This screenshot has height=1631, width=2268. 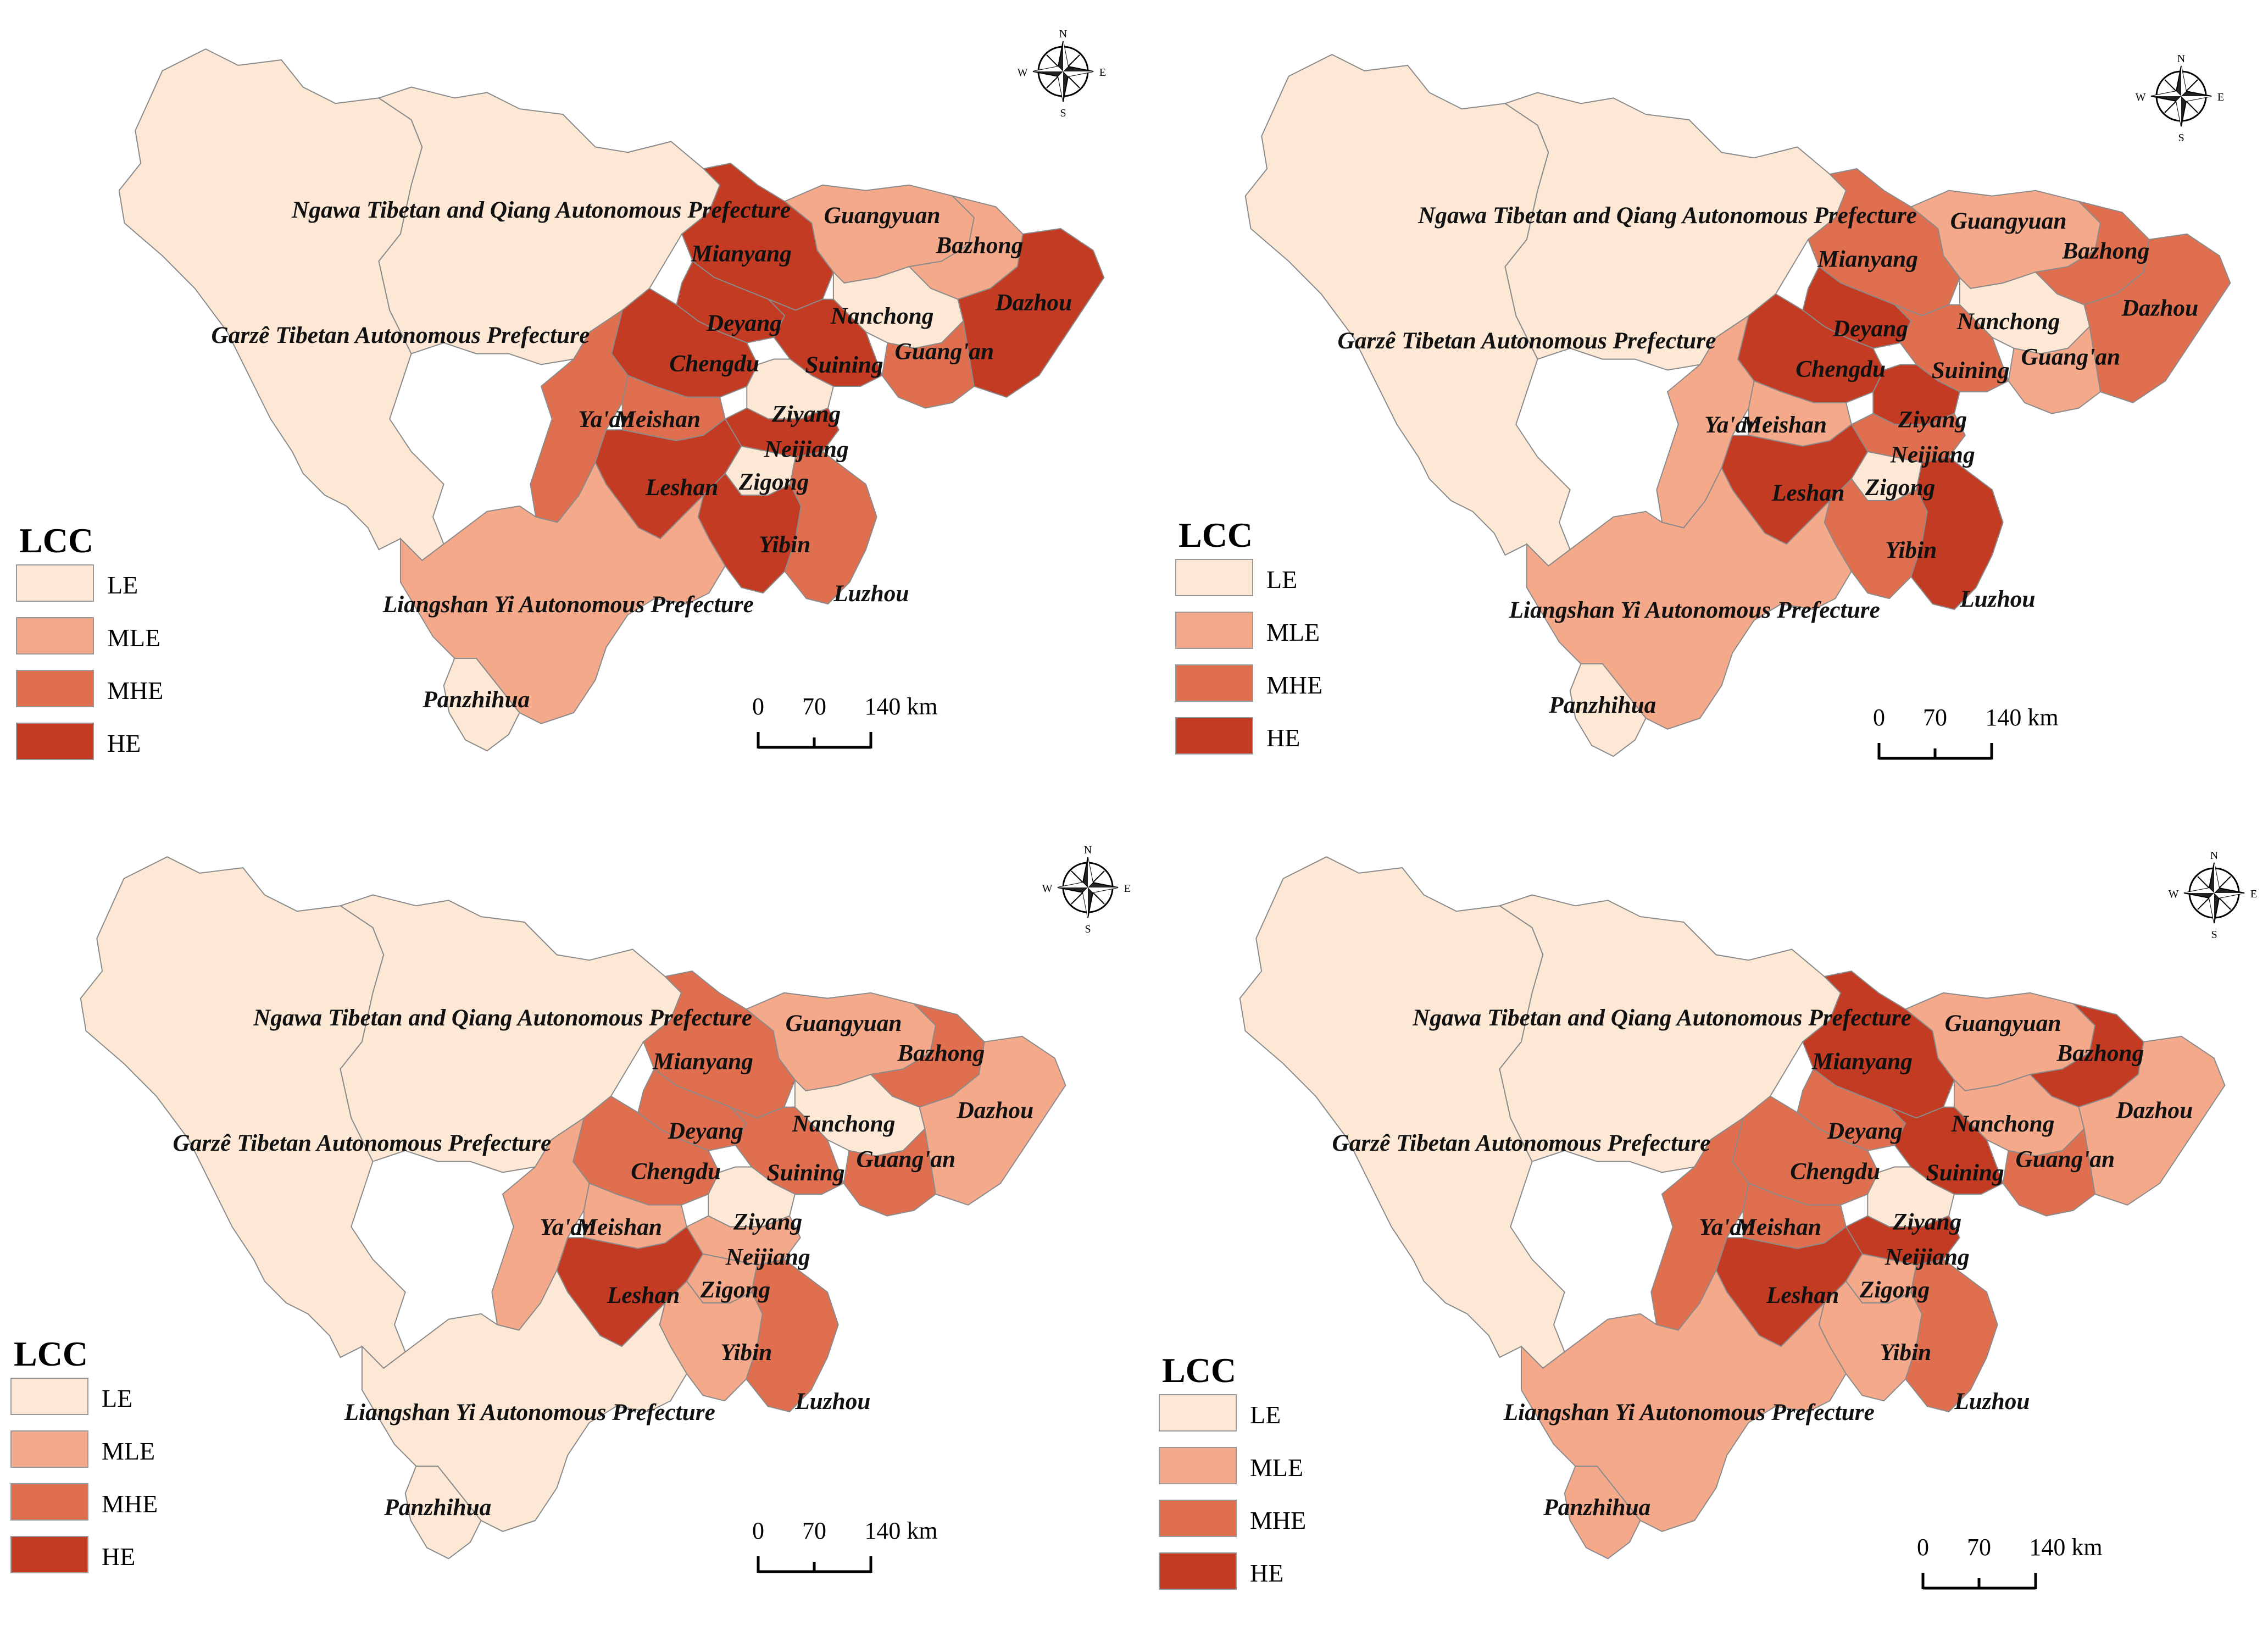 I want to click on region-dazhou, so click(x=2157, y=318).